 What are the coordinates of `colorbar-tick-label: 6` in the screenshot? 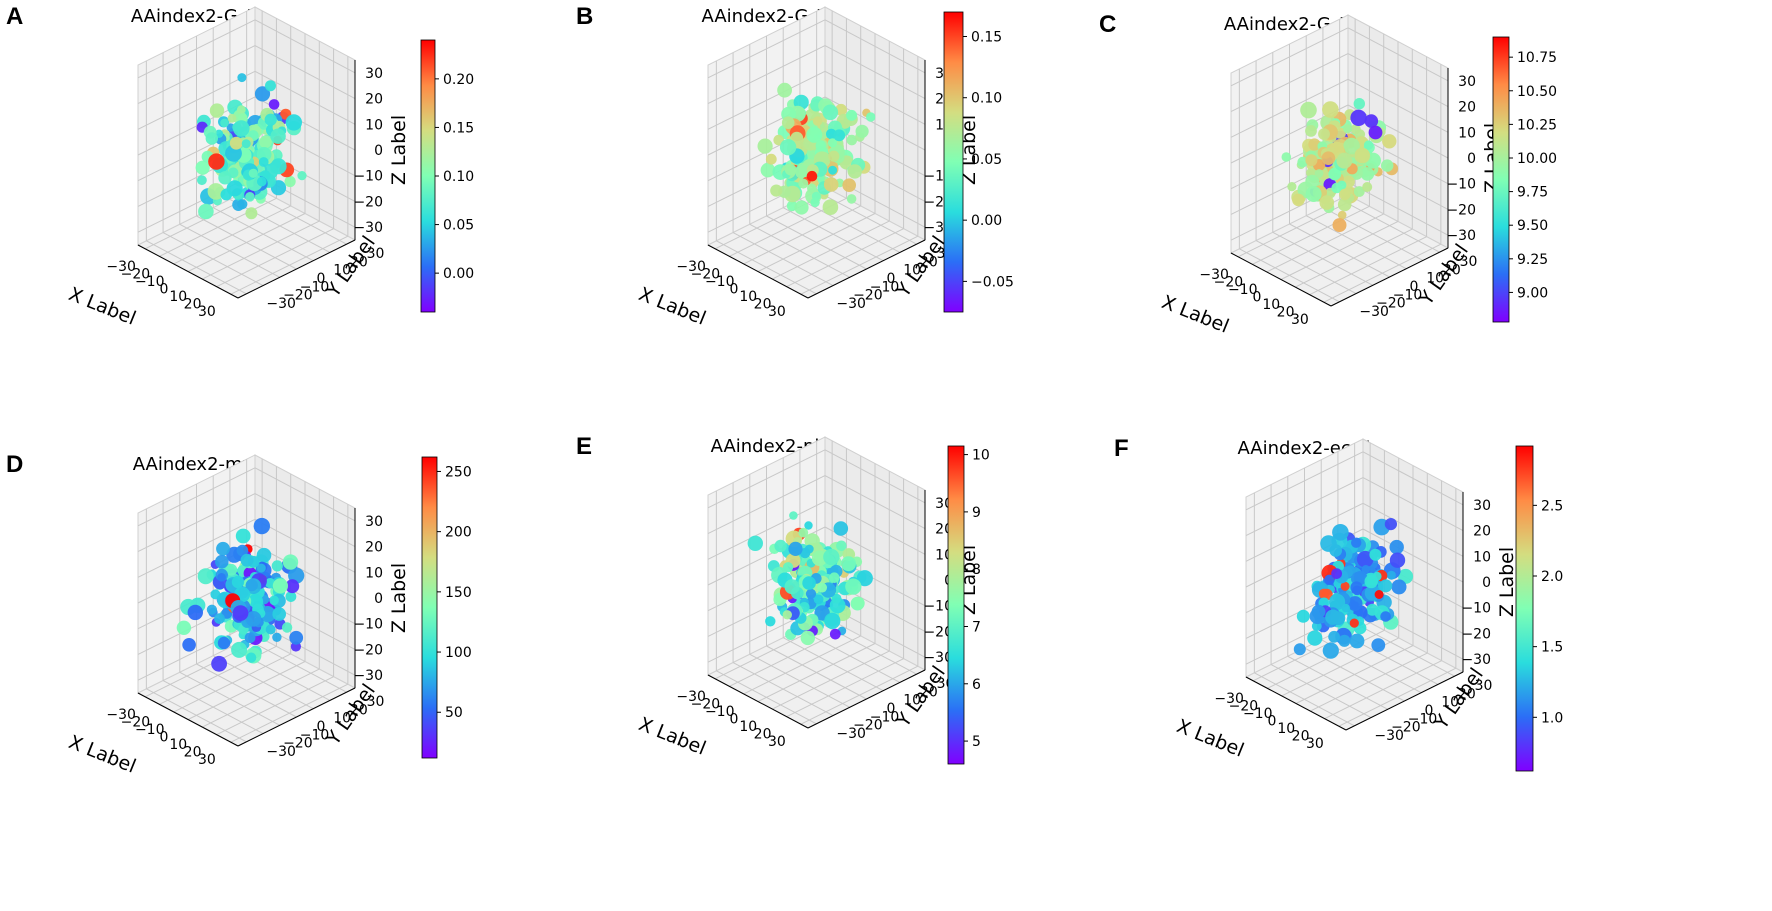 It's located at (976, 685).